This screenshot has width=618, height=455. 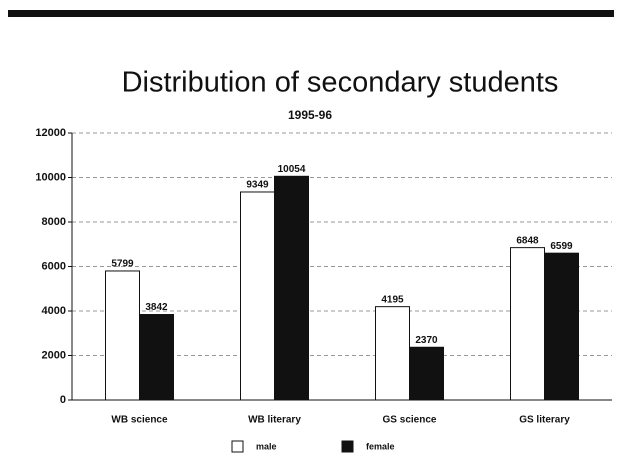 What do you see at coordinates (257, 185) in the screenshot?
I see `value-label: 9349` at bounding box center [257, 185].